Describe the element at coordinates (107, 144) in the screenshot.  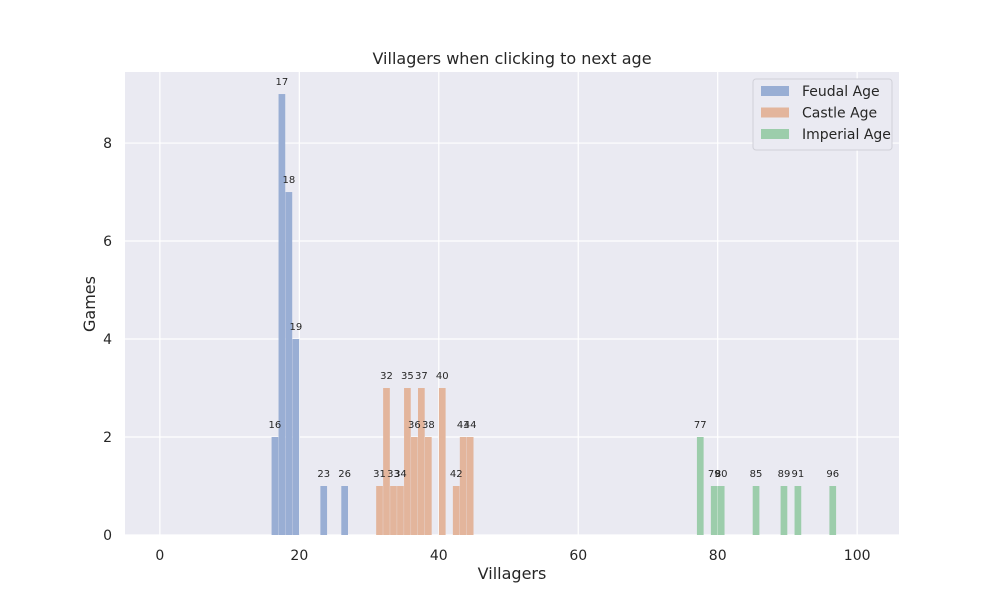
I see `y-tick-label: 8` at that location.